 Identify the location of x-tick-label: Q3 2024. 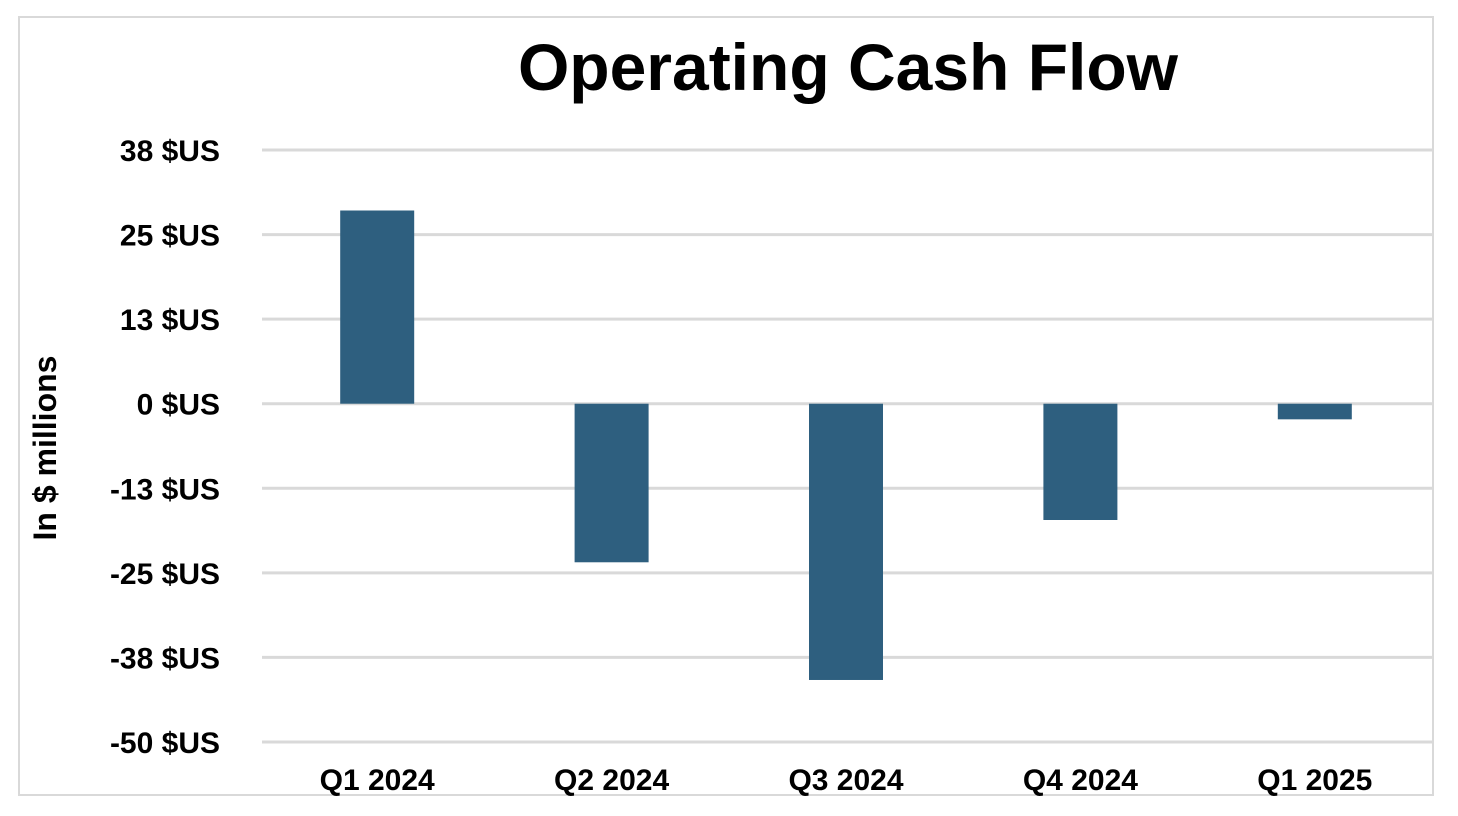
(845, 780).